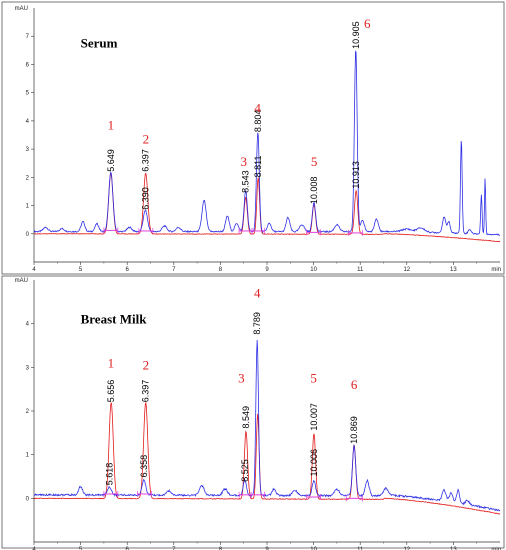 This screenshot has height=550, width=506. I want to click on retention-time-label: 5.656, so click(111, 391).